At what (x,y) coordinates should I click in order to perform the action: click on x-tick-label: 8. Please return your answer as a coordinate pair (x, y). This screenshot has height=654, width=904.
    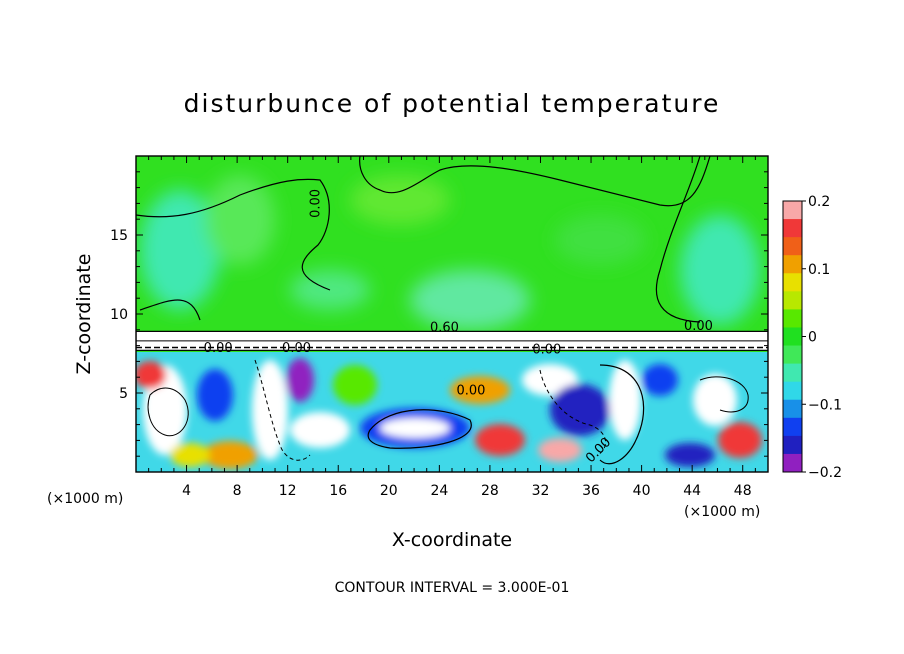
    Looking at the image, I should click on (237, 491).